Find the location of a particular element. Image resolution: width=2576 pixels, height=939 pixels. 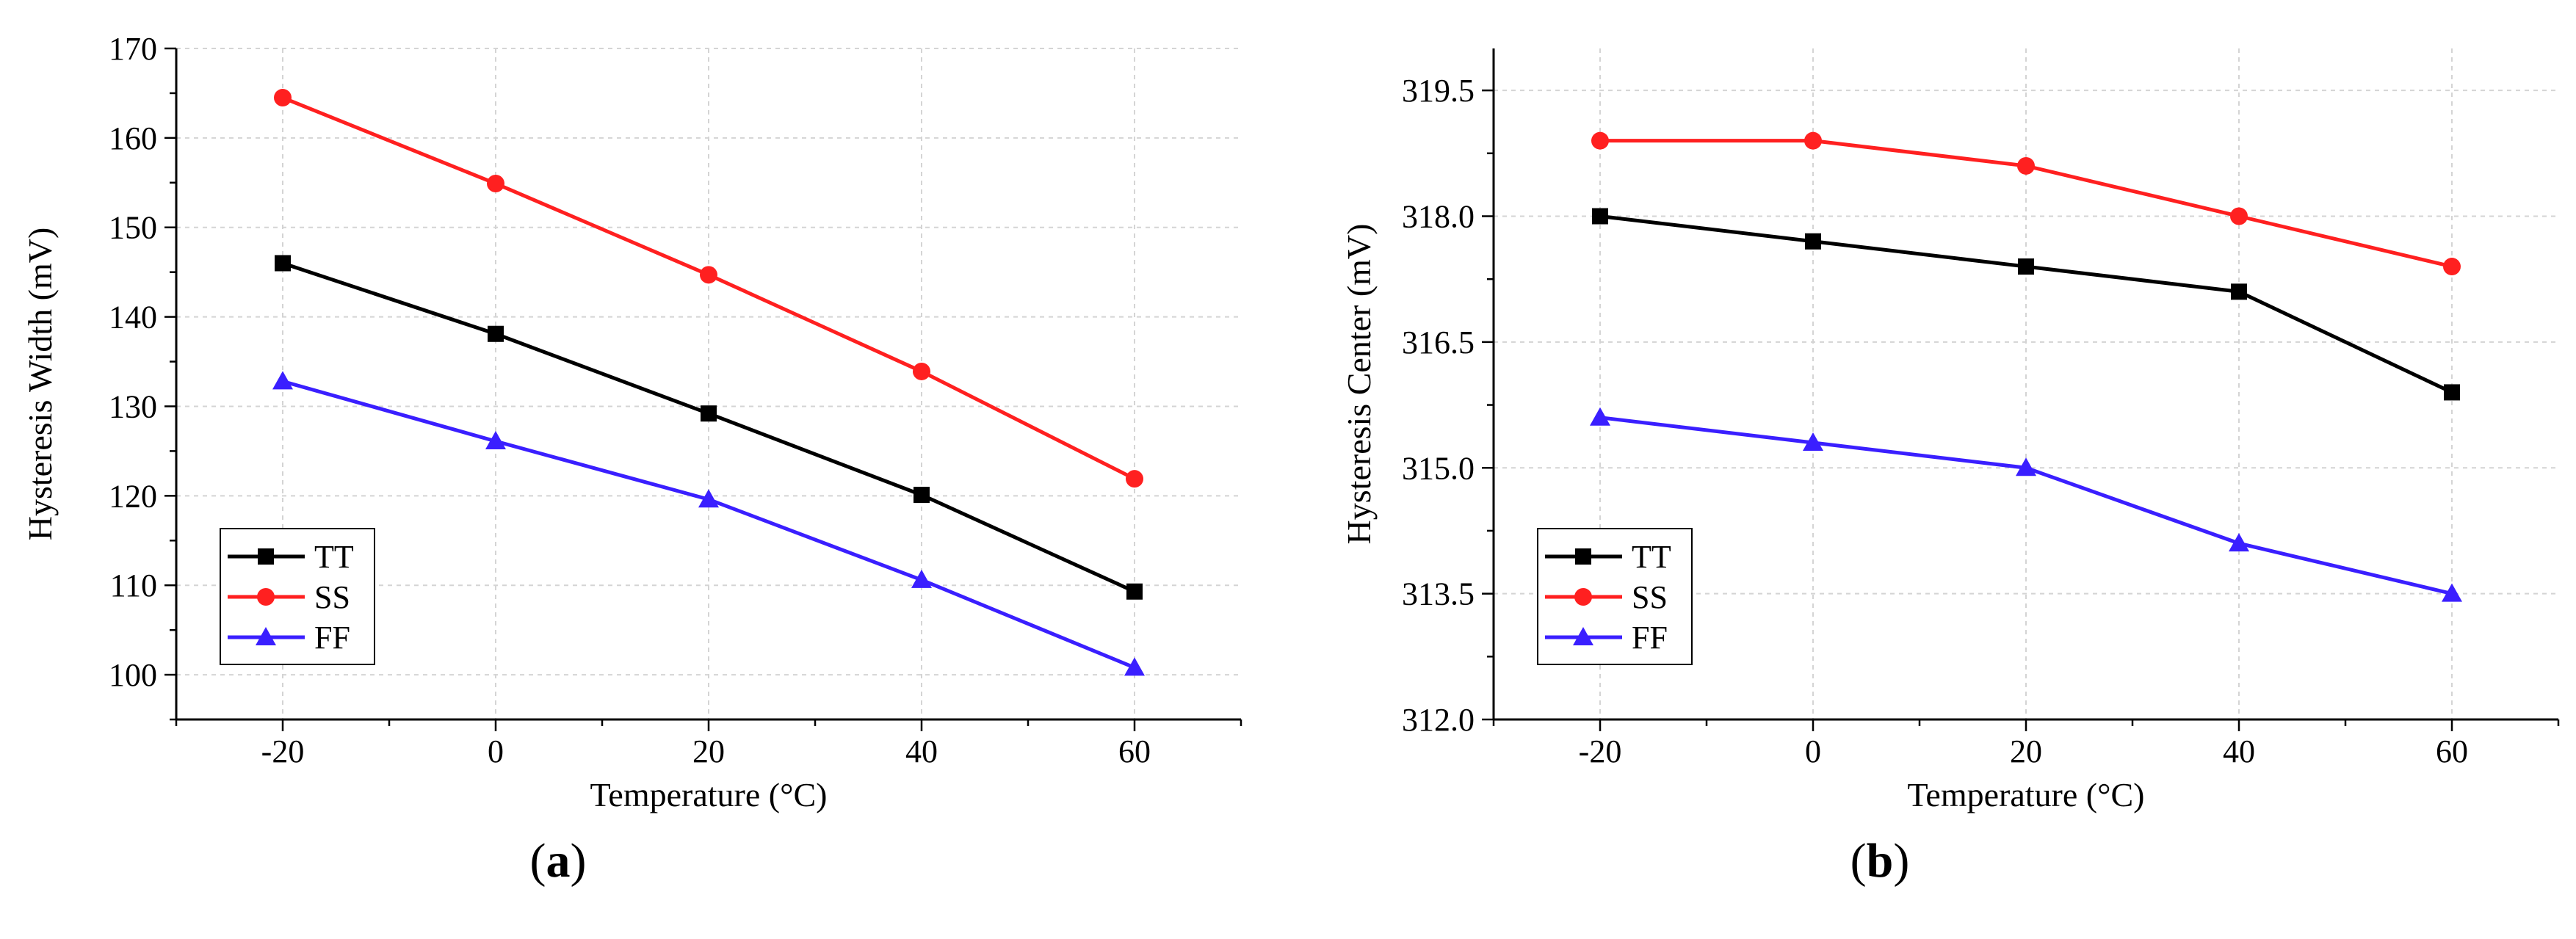

y-tick-label: 110 is located at coordinates (133, 585).